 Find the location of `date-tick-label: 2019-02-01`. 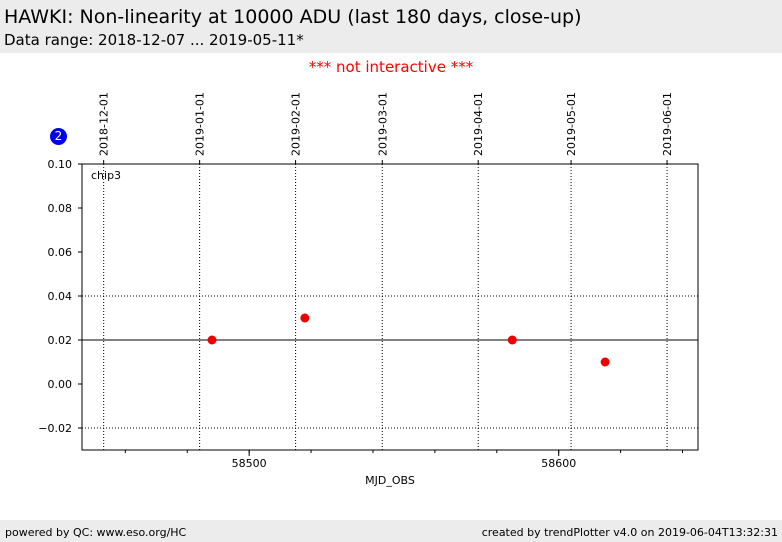

date-tick-label: 2019-02-01 is located at coordinates (296, 124).